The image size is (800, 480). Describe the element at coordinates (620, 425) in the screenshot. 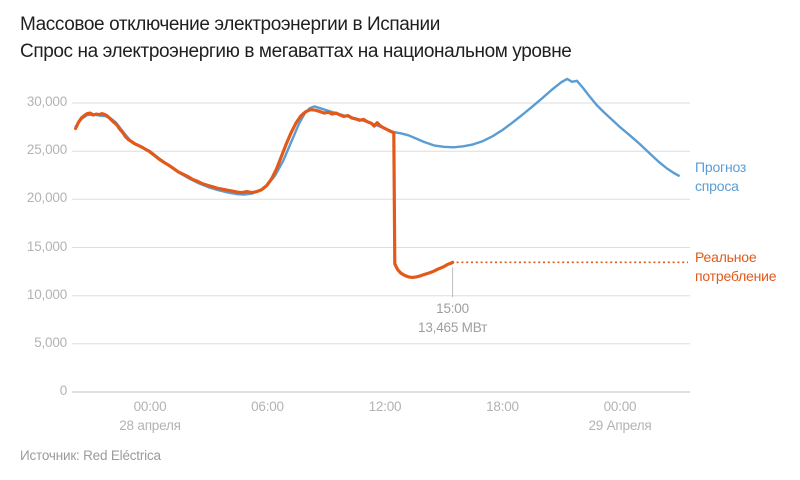

I see `x-tick-date: 29 Апреля` at that location.